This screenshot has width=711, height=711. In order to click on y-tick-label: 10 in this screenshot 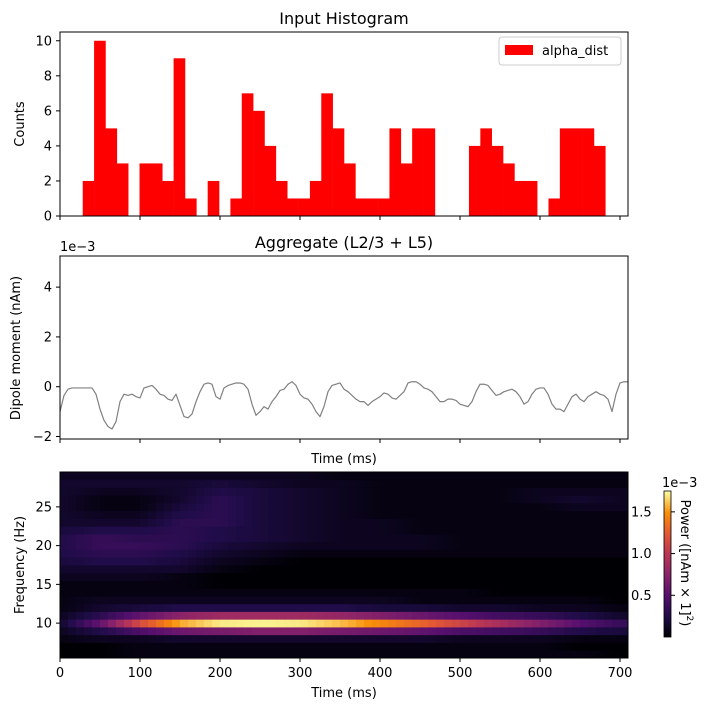, I will do `click(43, 624)`.